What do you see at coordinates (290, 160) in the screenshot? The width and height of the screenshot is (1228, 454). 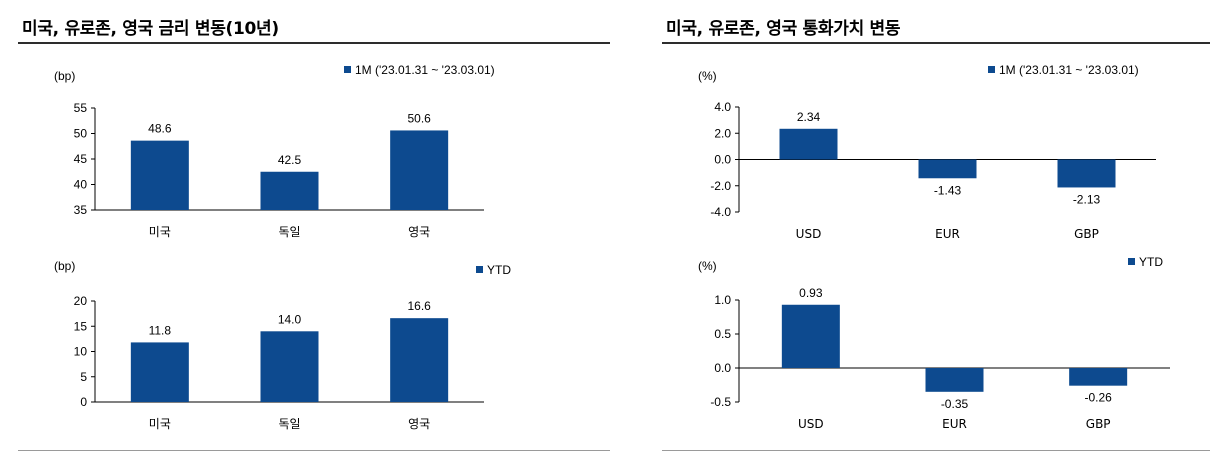 I see `data-label: 42.5` at bounding box center [290, 160].